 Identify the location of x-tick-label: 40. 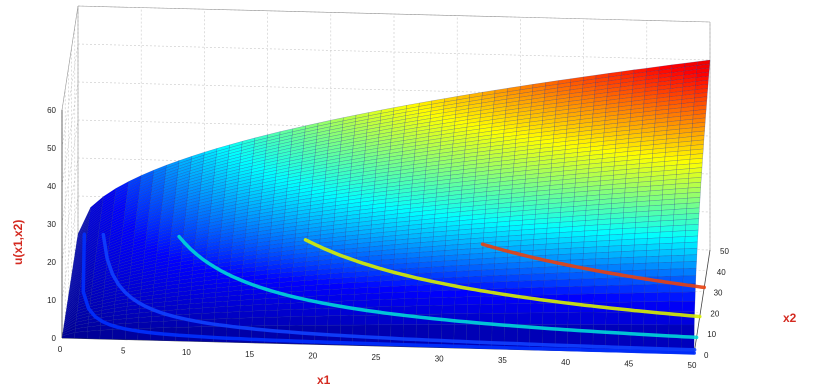
(565, 362).